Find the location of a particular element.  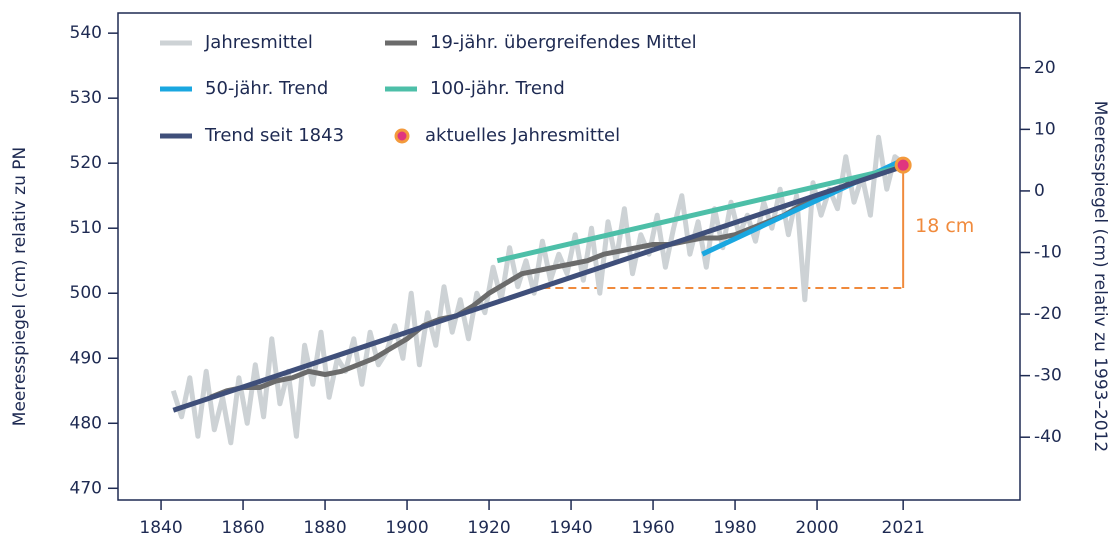

y2-tick-label: 10 is located at coordinates (1045, 129).